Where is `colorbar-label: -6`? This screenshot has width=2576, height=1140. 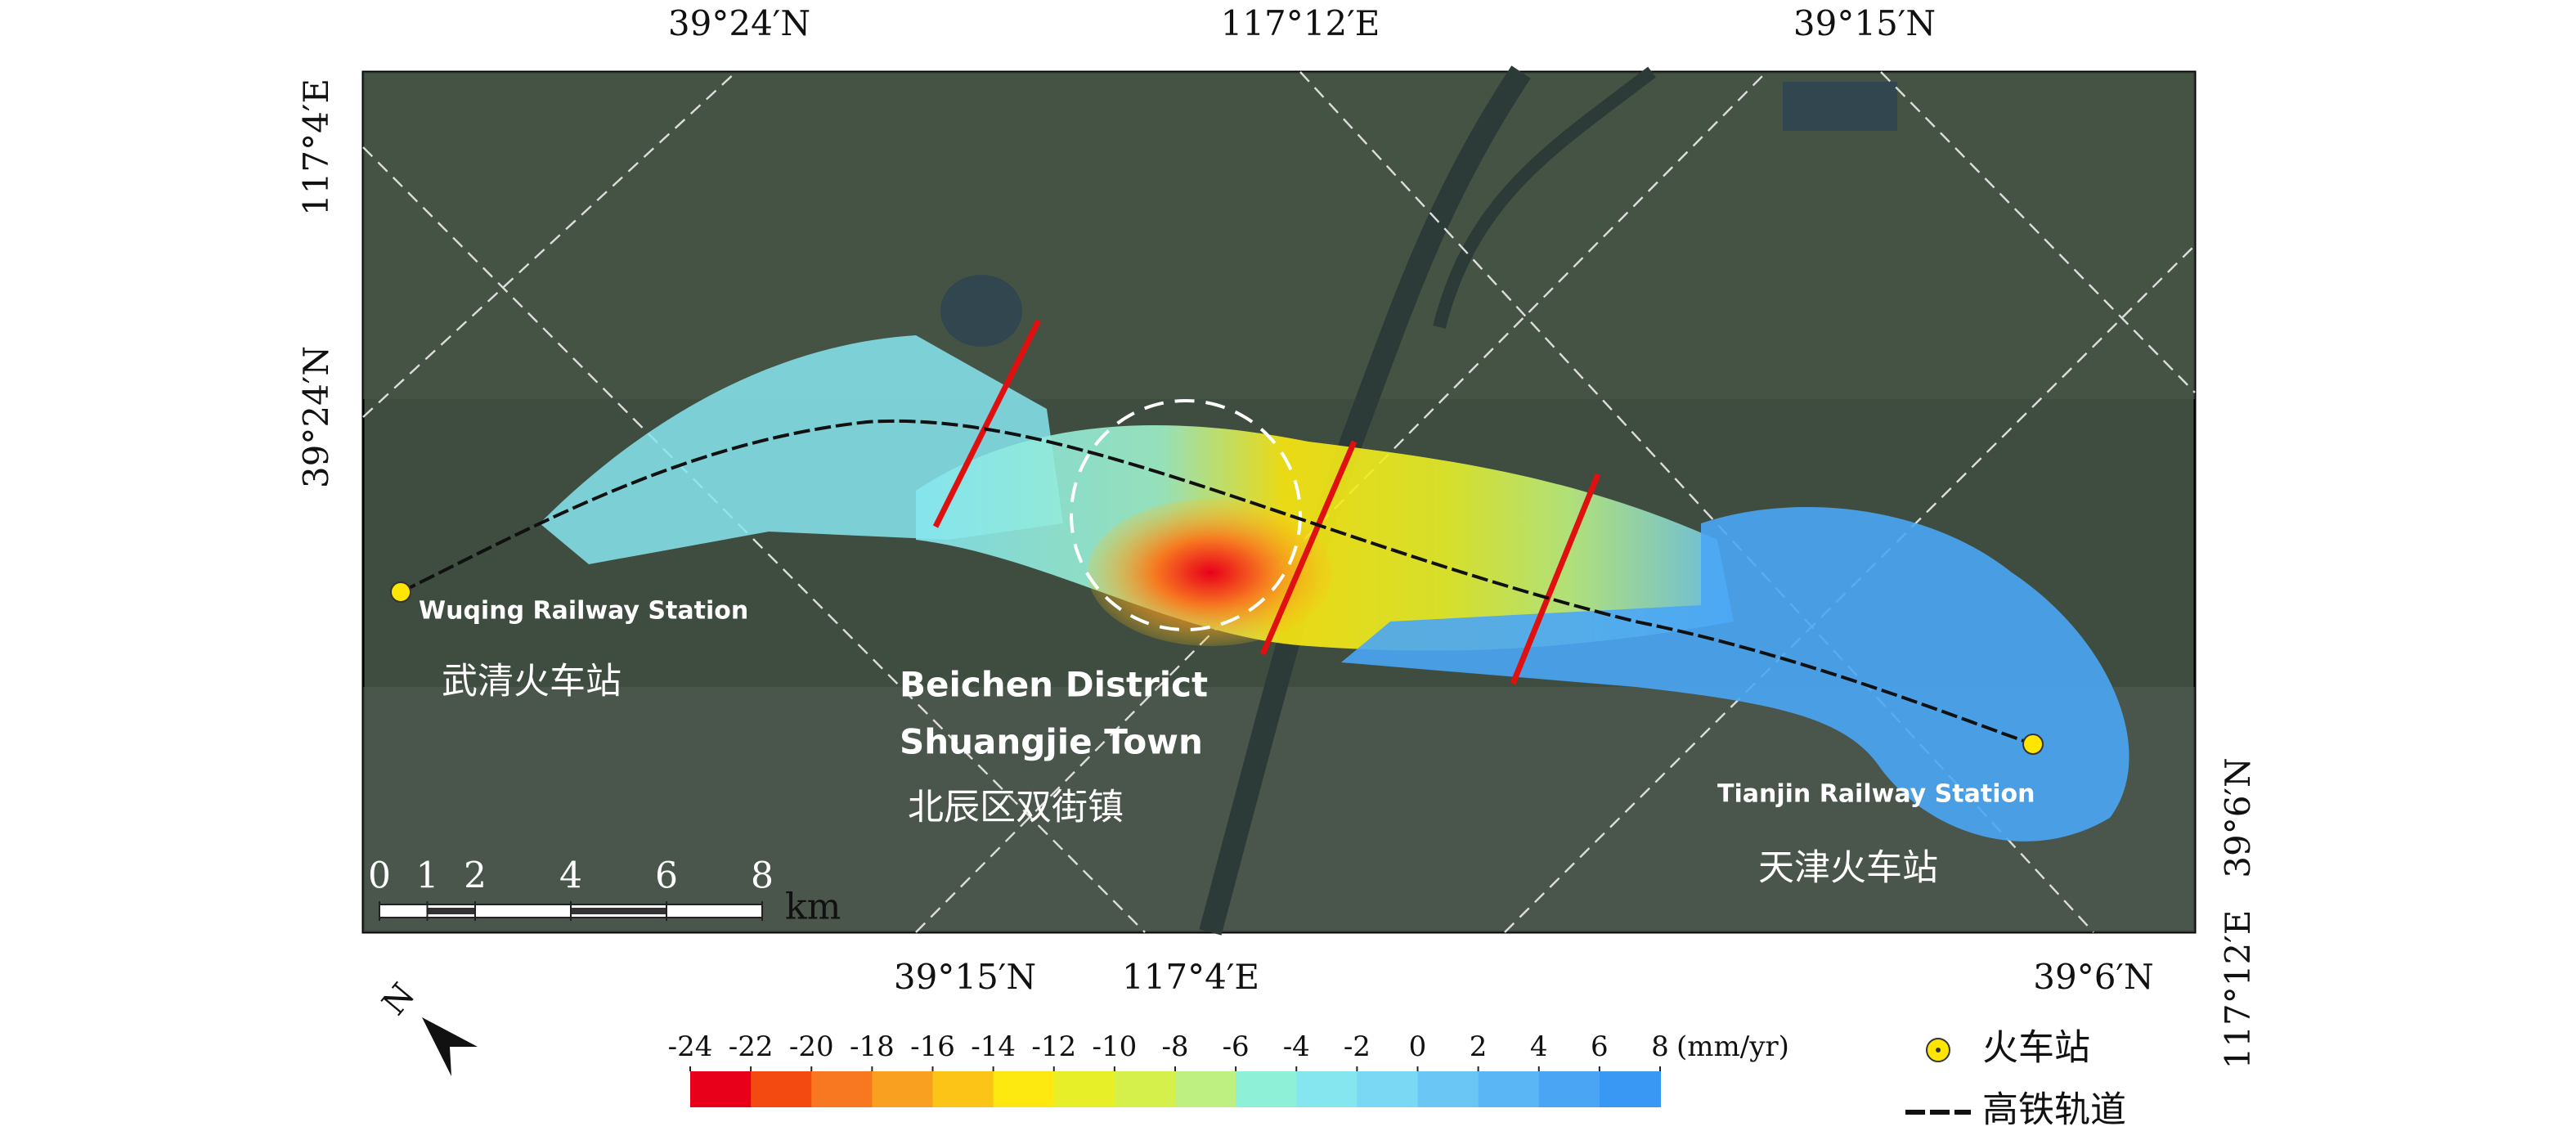
colorbar-label: -6 is located at coordinates (1236, 1046).